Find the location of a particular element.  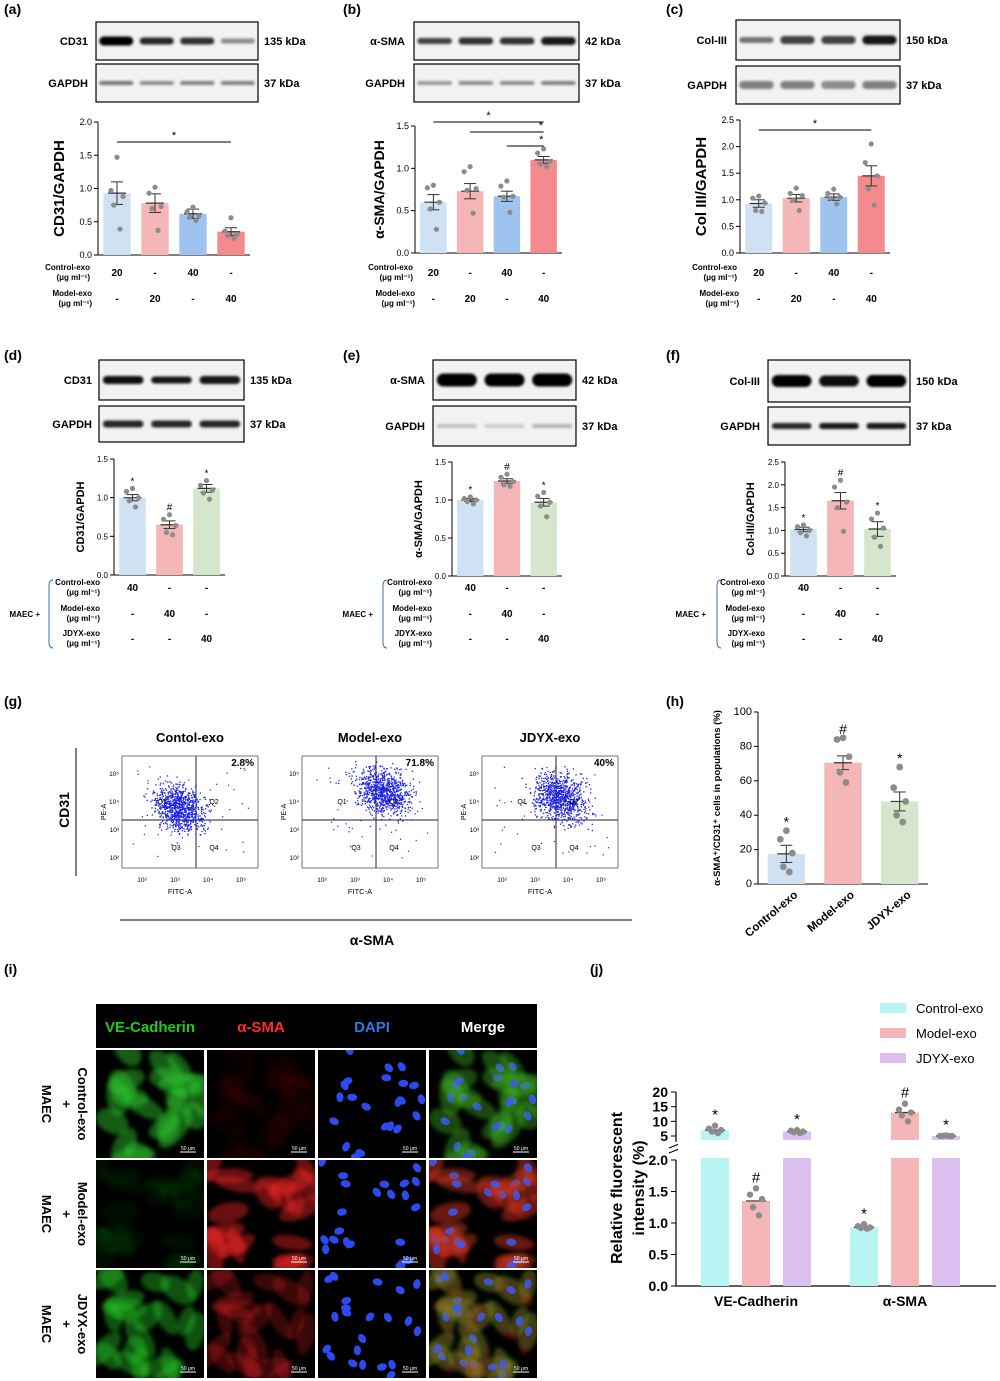

asma-signal is located at coordinates (305, 1173).